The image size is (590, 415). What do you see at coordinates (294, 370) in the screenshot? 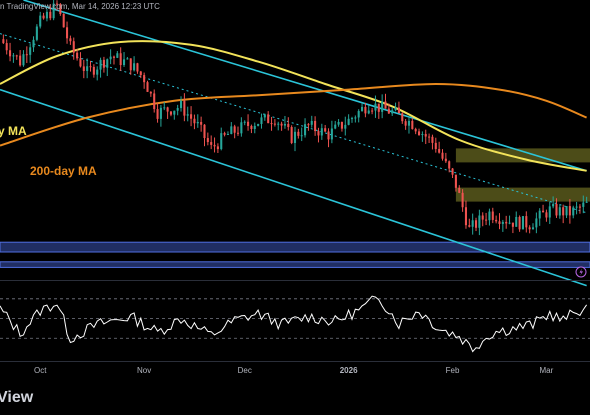
I see `time-axis: Oct Nov Dec 2026 Feb Mar` at bounding box center [294, 370].